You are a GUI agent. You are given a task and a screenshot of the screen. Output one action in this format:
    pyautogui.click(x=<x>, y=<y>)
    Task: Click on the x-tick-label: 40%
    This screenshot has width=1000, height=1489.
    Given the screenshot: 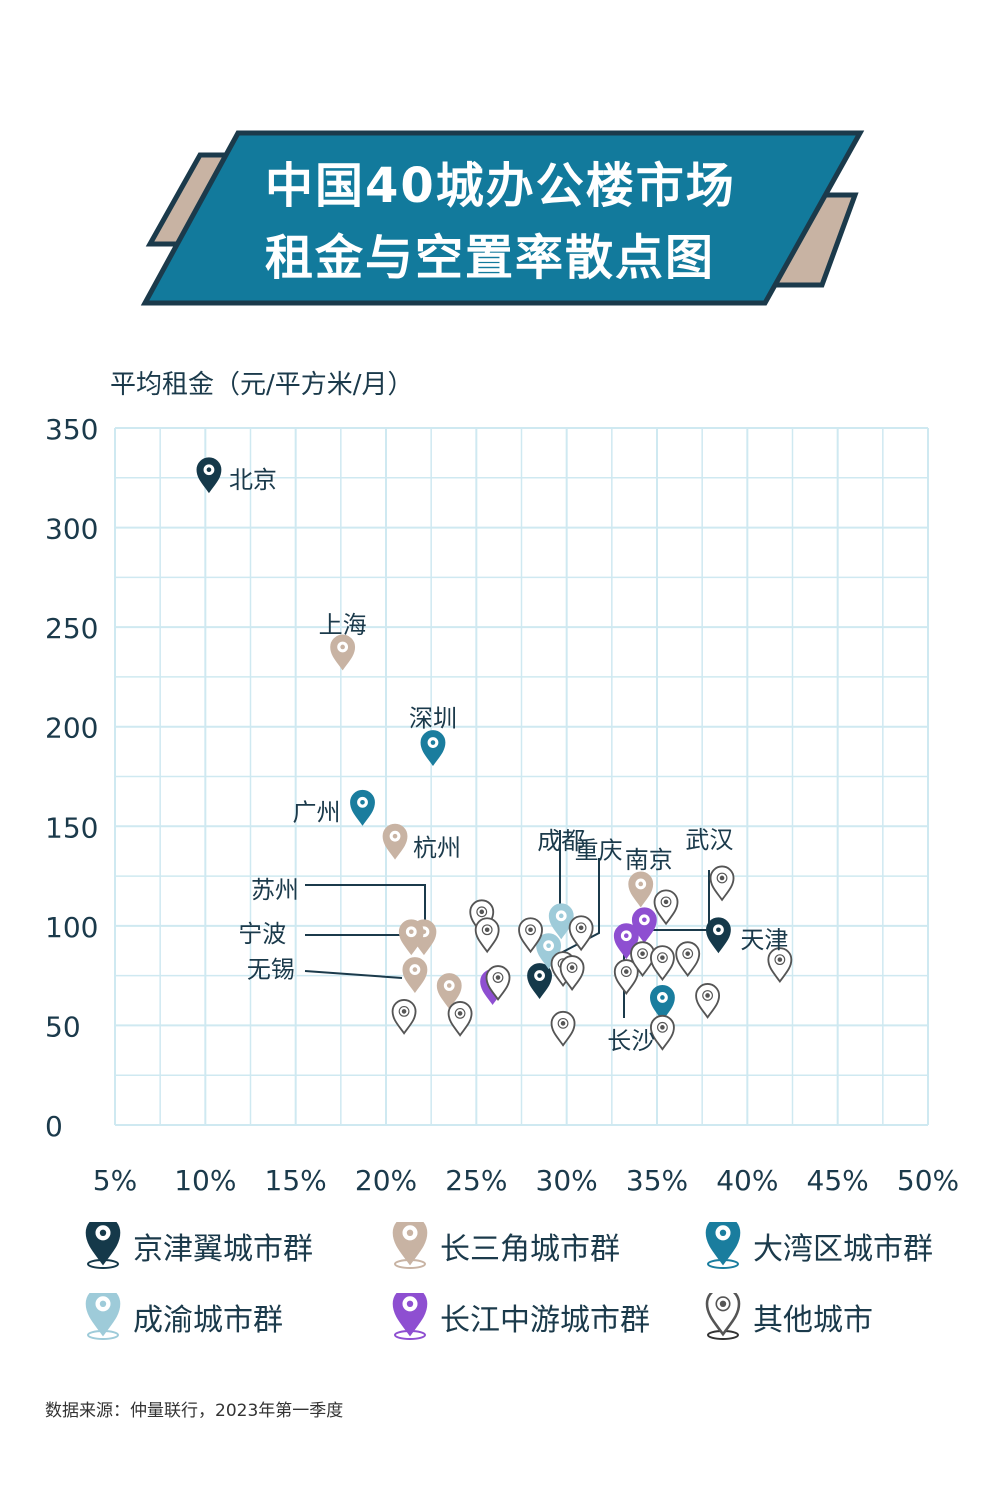 What is the action you would take?
    pyautogui.click(x=747, y=1180)
    